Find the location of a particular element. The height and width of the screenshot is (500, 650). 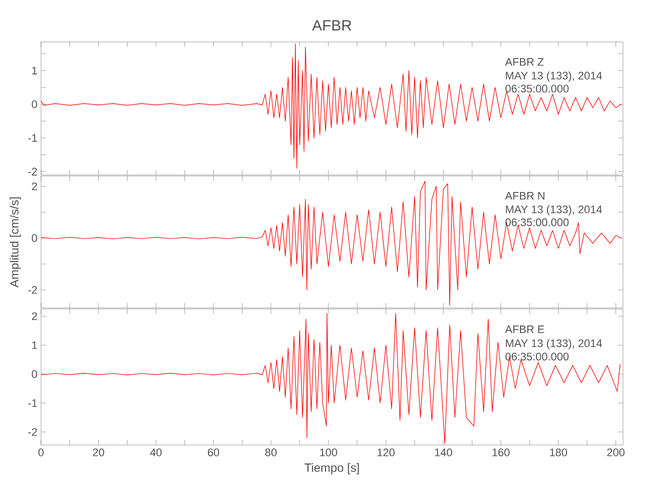

chart-title: AFBR is located at coordinates (332, 25).